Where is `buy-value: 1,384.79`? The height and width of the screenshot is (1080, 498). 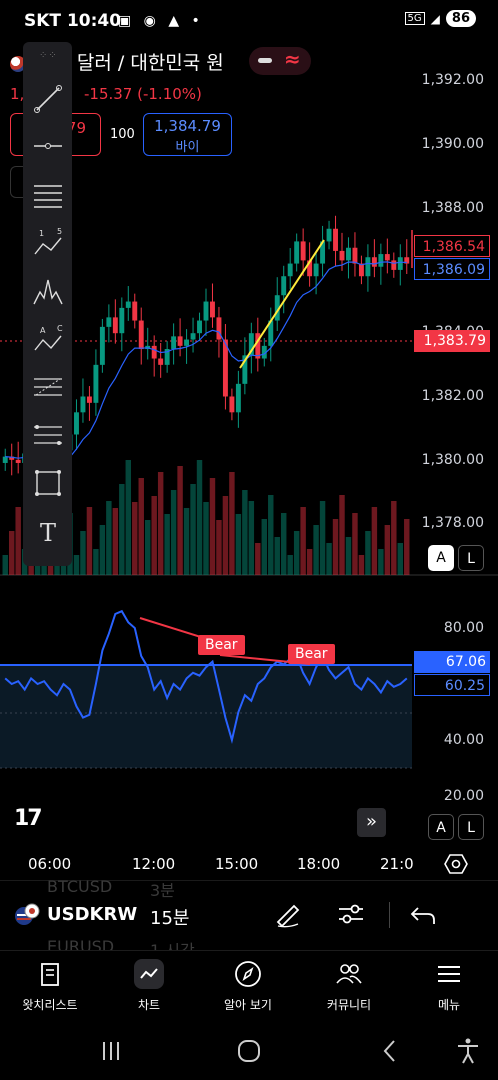
buy-value: 1,384.79 is located at coordinates (187, 126).